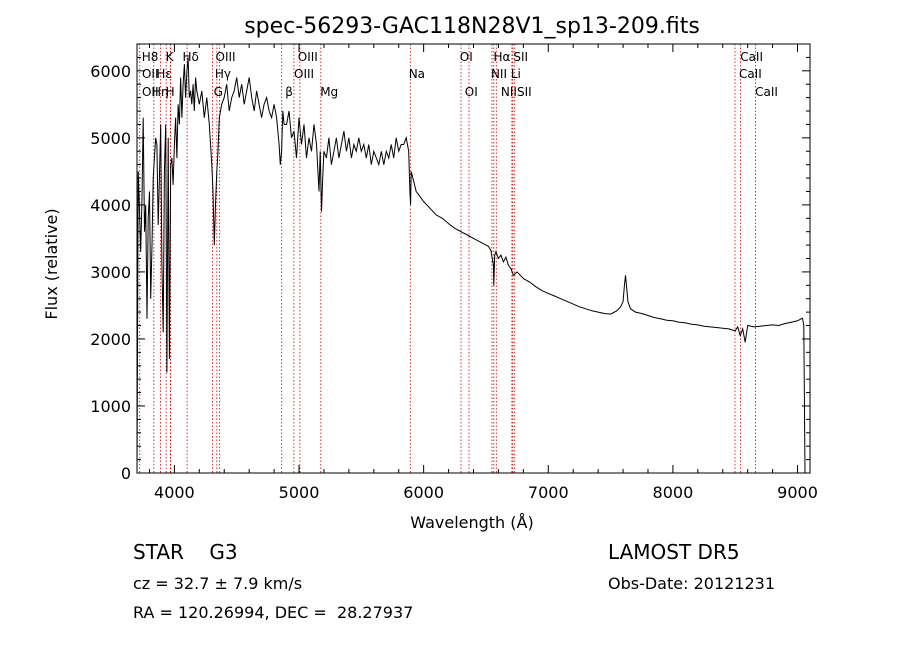  What do you see at coordinates (150, 57) in the screenshot?
I see `line-label: H8` at bounding box center [150, 57].